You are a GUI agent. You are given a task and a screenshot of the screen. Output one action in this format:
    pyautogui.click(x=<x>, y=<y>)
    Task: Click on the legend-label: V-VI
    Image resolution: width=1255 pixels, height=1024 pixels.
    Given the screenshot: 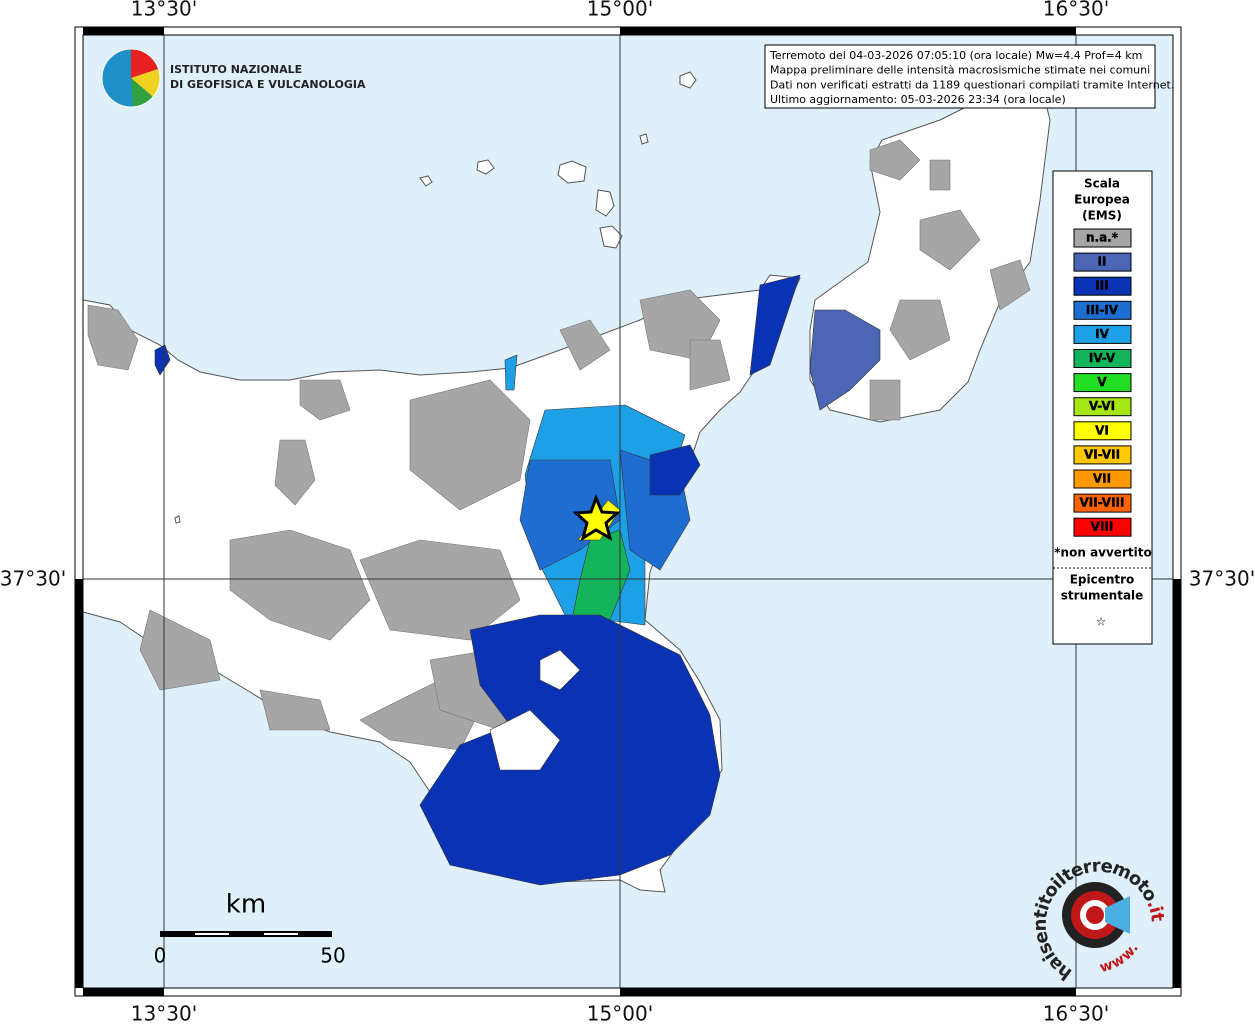 What is the action you would take?
    pyautogui.click(x=1102, y=406)
    